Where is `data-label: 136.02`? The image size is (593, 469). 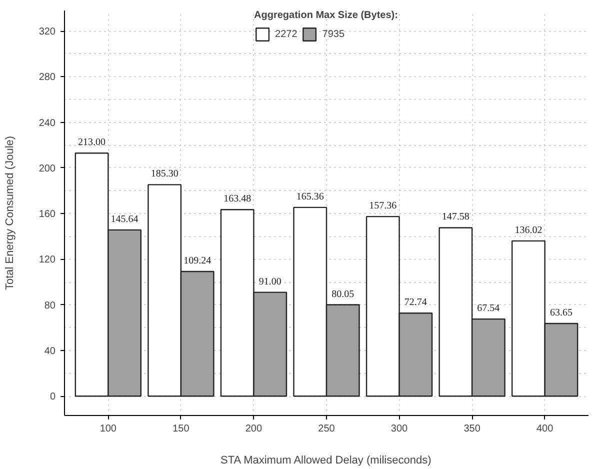 data-label: 136.02 is located at coordinates (528, 230).